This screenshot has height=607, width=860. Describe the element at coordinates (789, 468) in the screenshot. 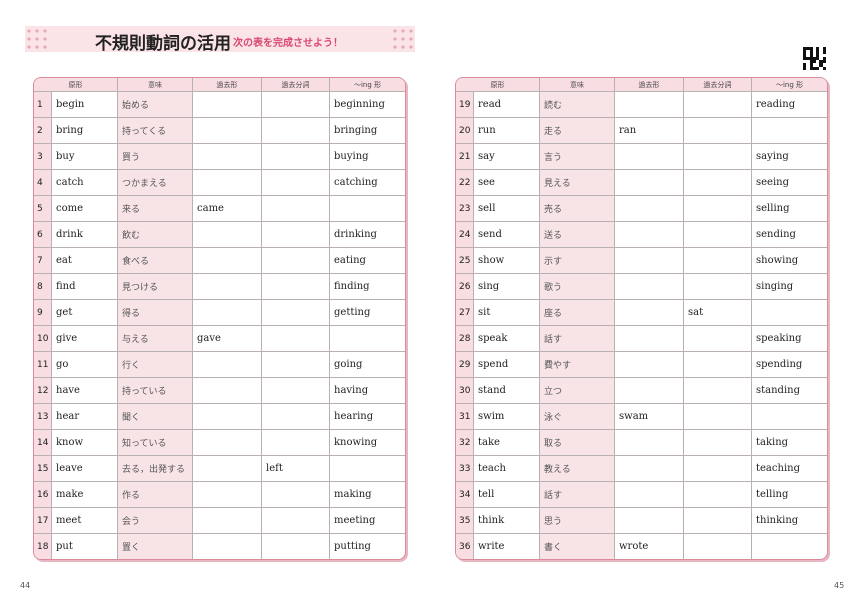

I see `ing-form-cell: teaching` at that location.